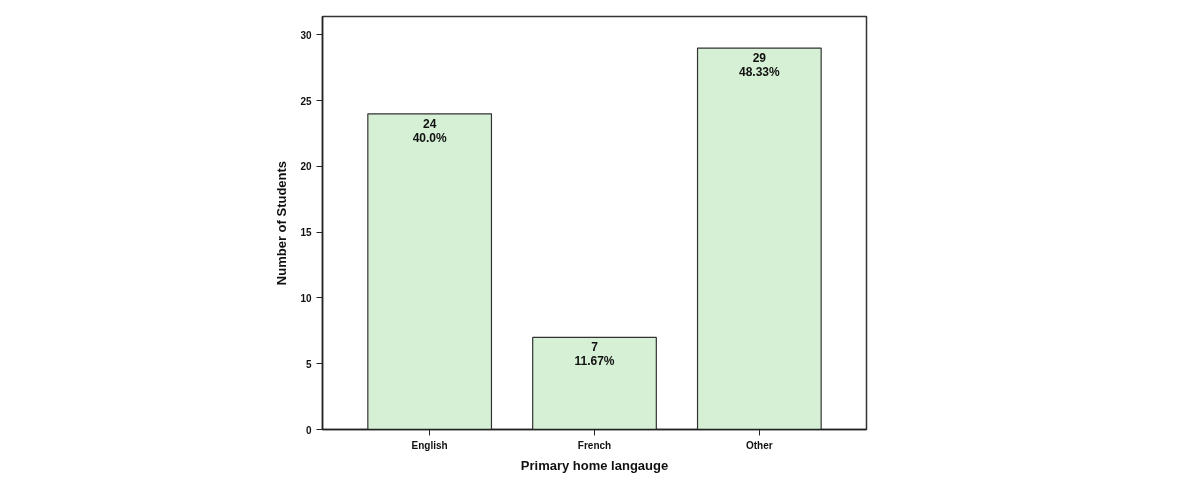 Image resolution: width=1201 pixels, height=489 pixels. I want to click on y-tick-label: 30, so click(306, 35).